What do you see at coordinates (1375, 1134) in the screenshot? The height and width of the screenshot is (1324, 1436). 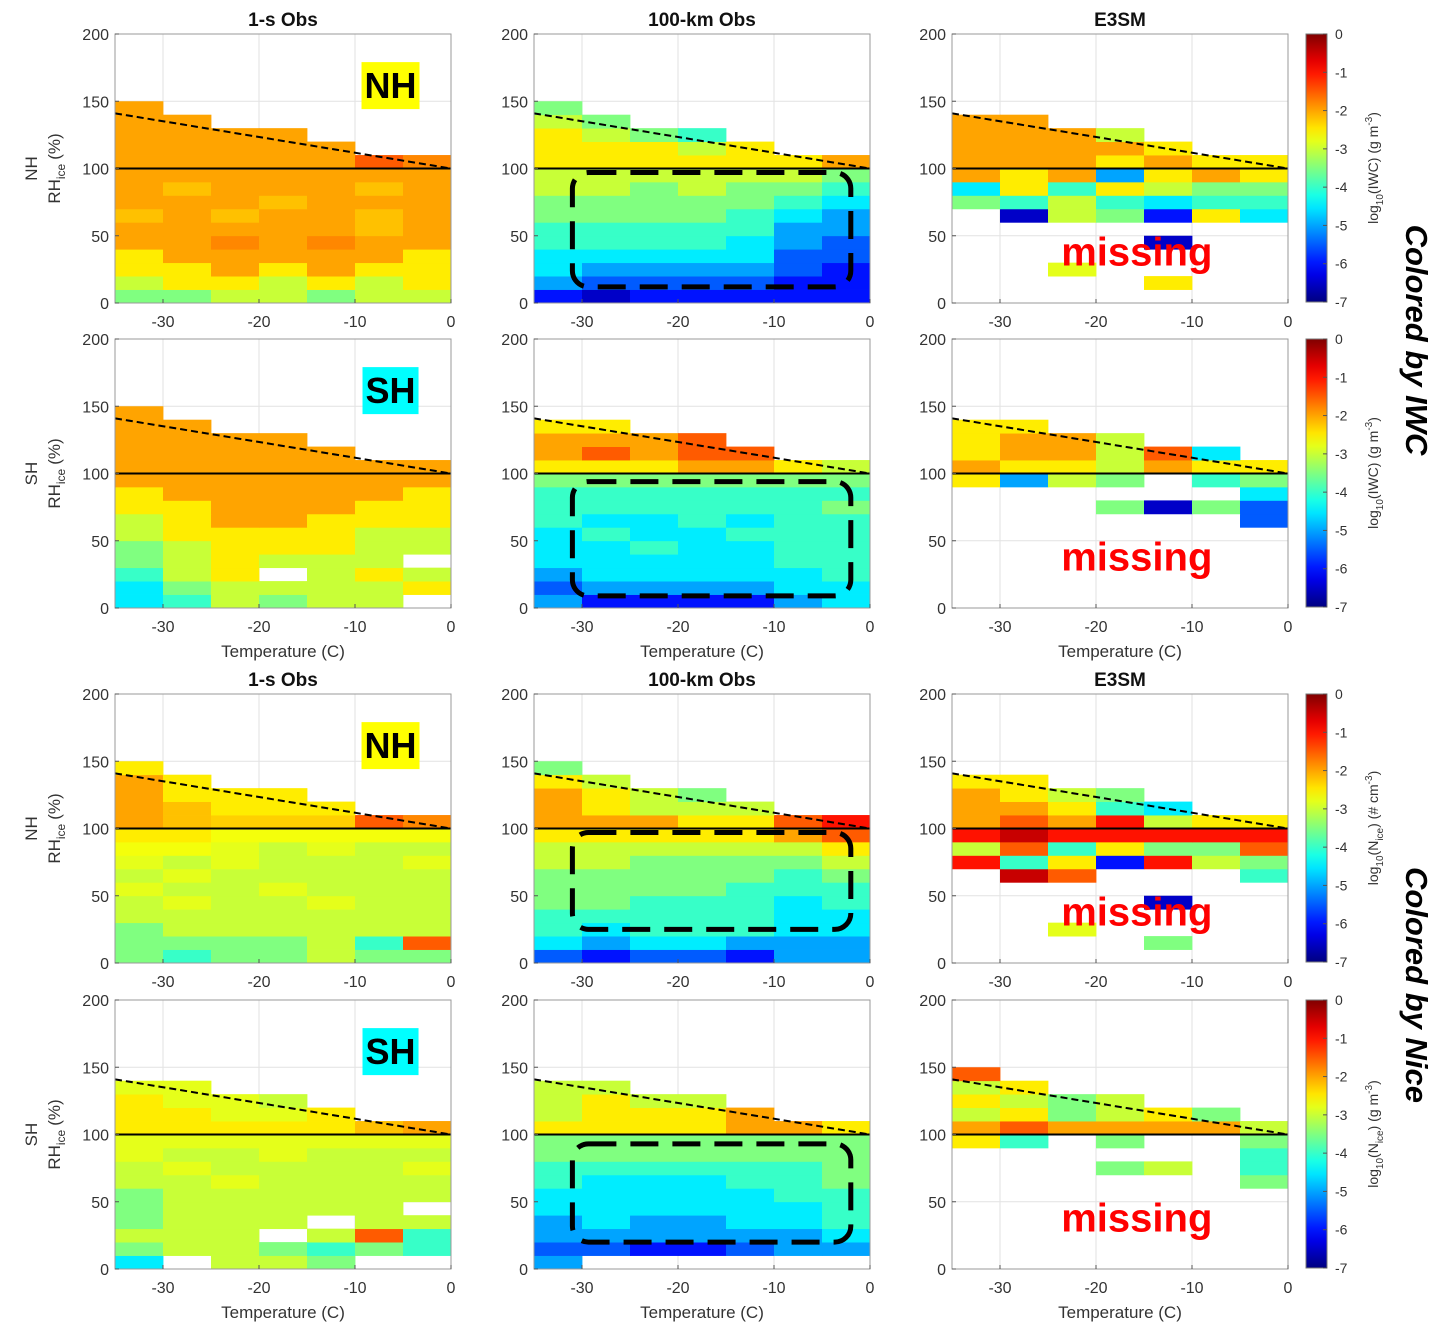 I see `colorbar-label: log10(Nice) (g m-3)` at bounding box center [1375, 1134].